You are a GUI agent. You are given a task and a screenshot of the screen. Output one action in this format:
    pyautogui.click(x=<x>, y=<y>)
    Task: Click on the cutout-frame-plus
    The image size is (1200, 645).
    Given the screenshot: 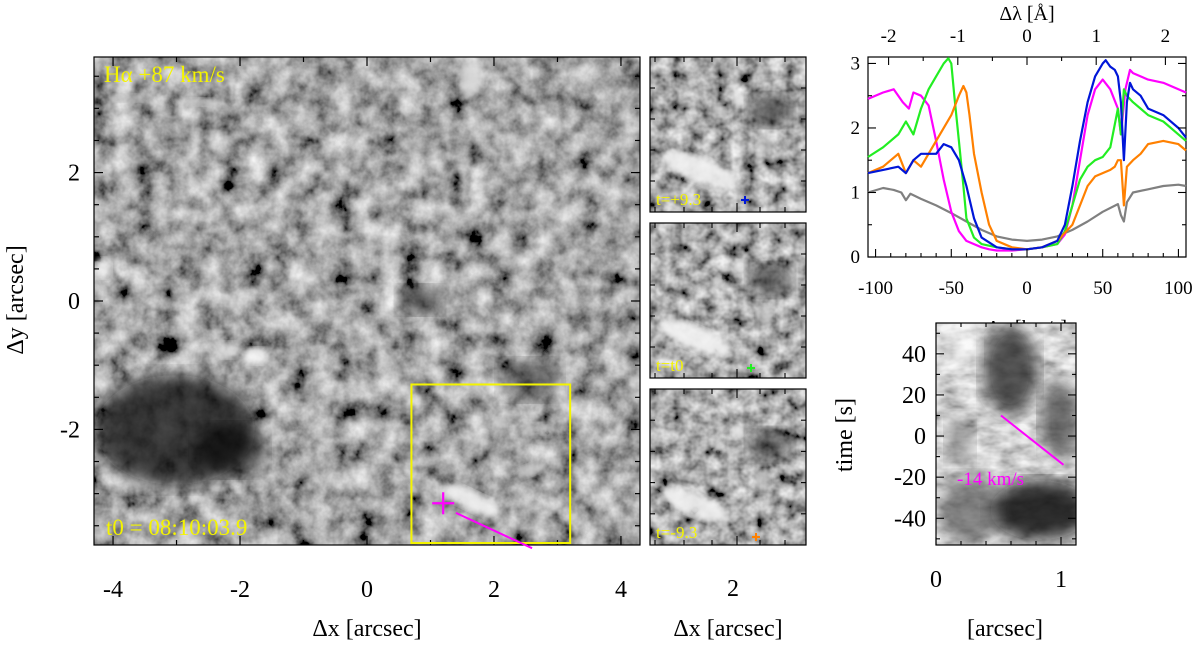 What is the action you would take?
    pyautogui.click(x=728, y=134)
    